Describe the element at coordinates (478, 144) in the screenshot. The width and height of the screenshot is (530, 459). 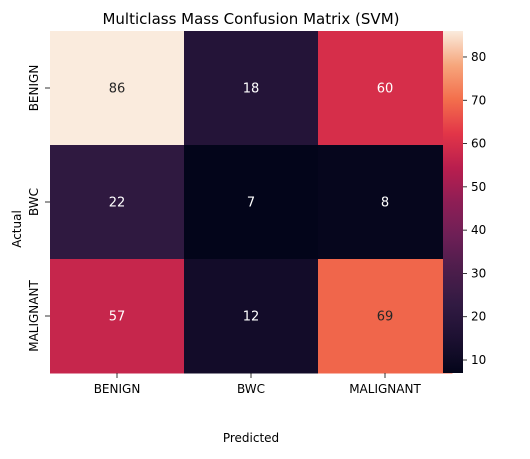
I see `colorbar-tick-label: 60` at that location.